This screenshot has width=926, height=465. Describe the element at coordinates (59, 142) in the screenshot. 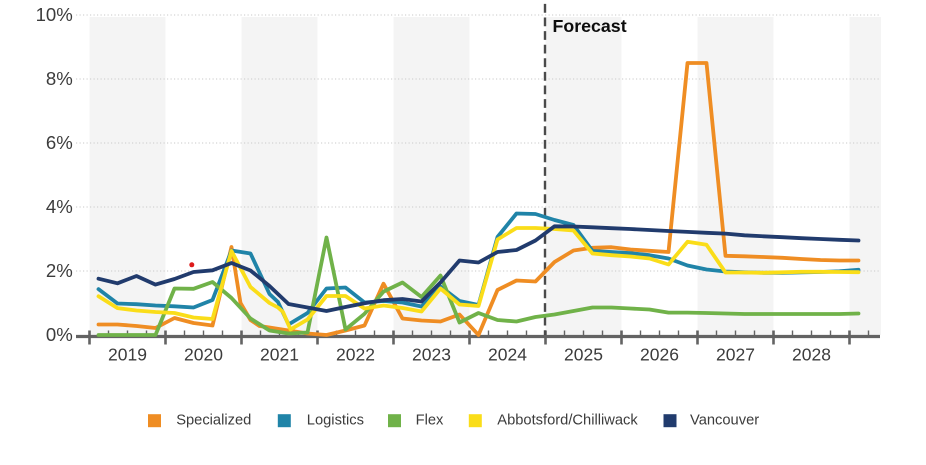

I see `svg-text: 6%` at that location.